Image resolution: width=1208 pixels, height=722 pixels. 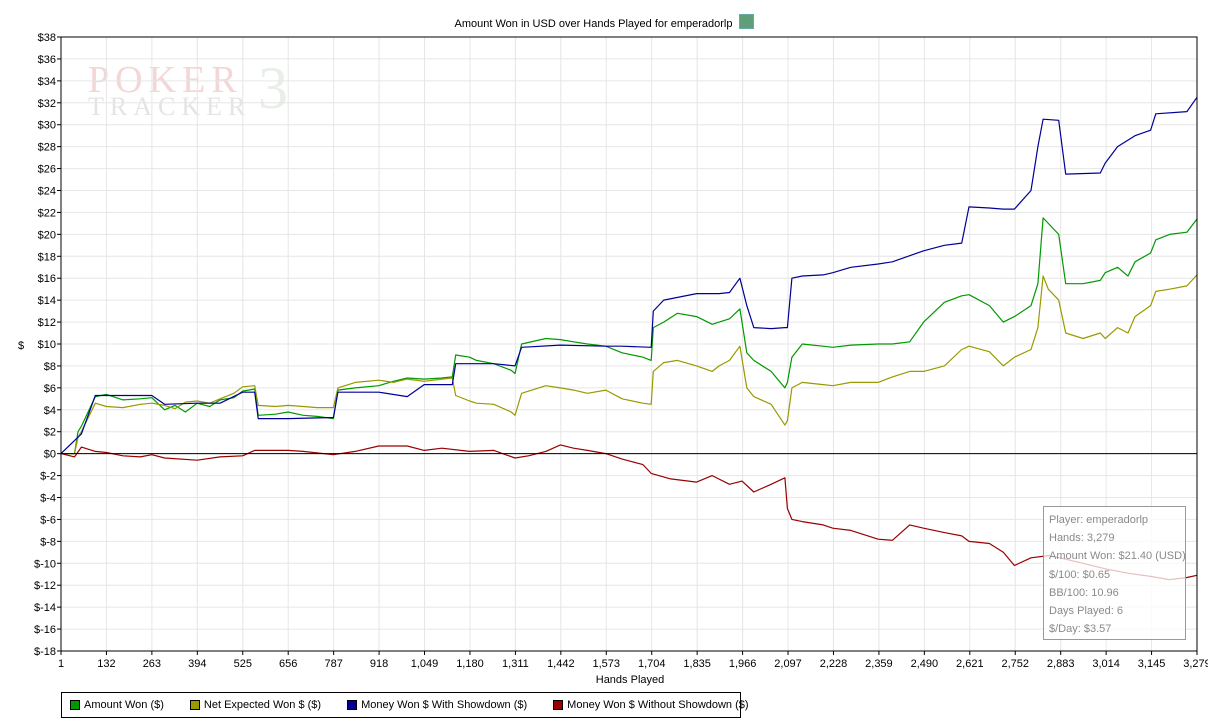 I want to click on legend-item: Amount Won ($), so click(x=117, y=705).